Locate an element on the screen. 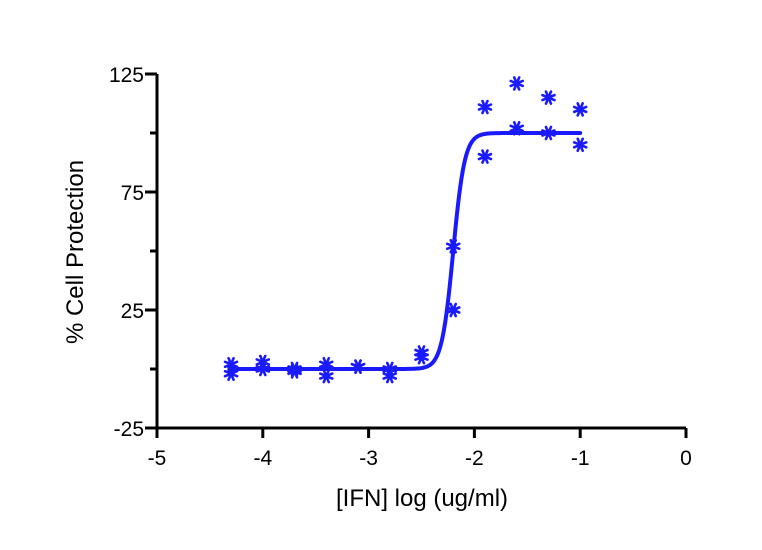  x-tick-label: -3 is located at coordinates (368, 458).